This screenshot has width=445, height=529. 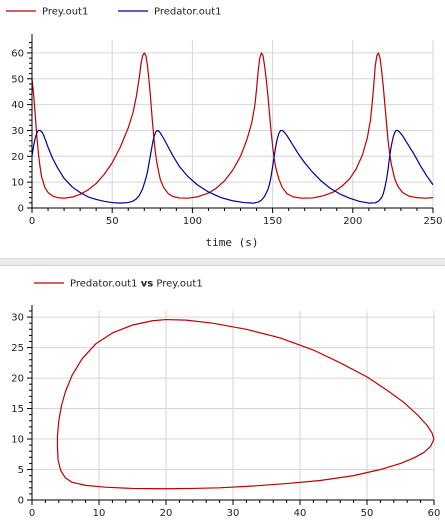 What do you see at coordinates (432, 221) in the screenshot?
I see `x-tick-label: 250` at bounding box center [432, 221].